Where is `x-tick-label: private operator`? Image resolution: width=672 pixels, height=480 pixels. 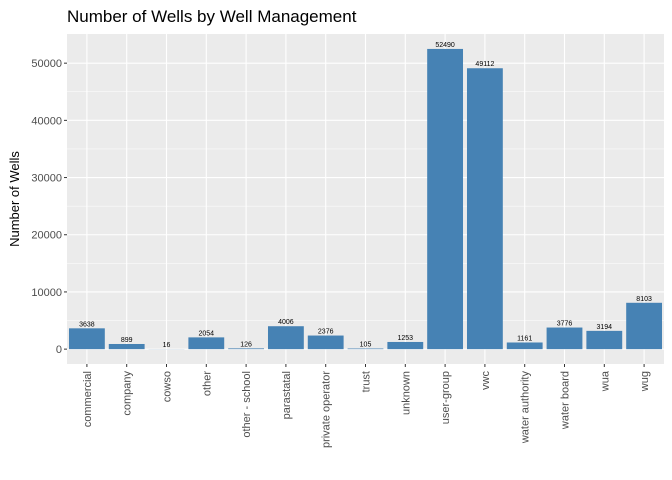
x-tick-label: private operator is located at coordinates (327, 409).